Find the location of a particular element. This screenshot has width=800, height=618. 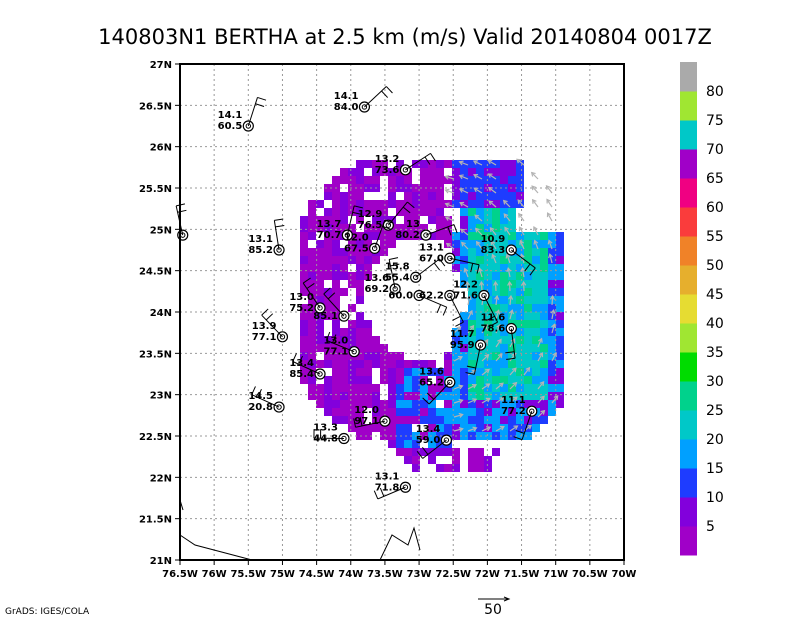

station-label-bottom: 62.2 is located at coordinates (431, 295).